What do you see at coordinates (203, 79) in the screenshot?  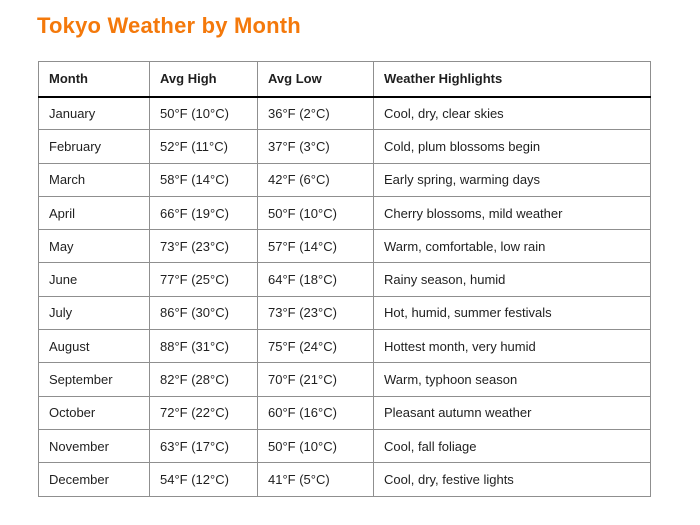 I see `column-header: Avg High` at bounding box center [203, 79].